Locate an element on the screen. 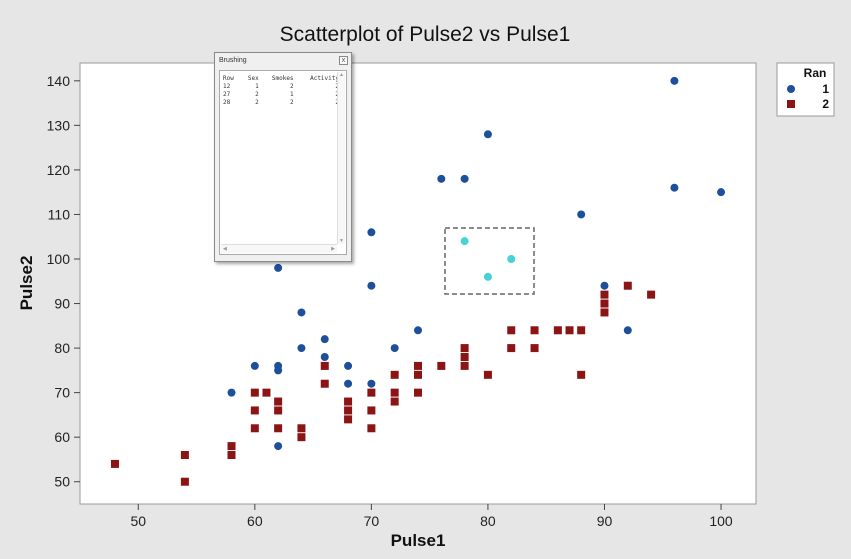  table-cell: 28 is located at coordinates (227, 102).